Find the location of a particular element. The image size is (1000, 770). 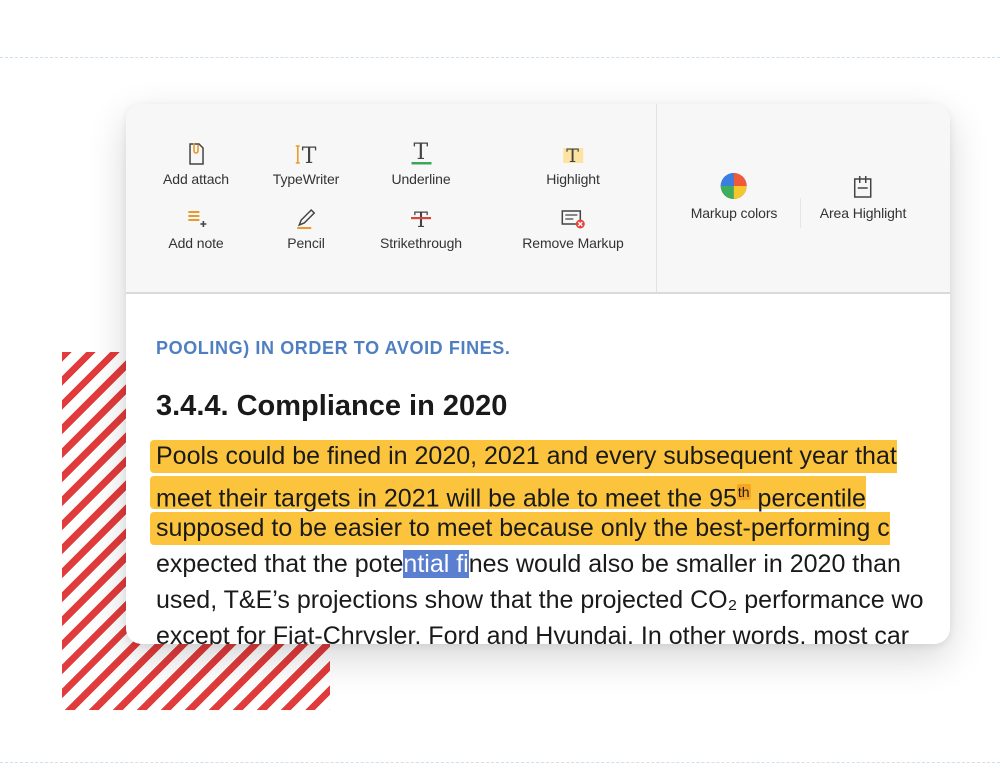

pencil-label: Pencil is located at coordinates (306, 243).